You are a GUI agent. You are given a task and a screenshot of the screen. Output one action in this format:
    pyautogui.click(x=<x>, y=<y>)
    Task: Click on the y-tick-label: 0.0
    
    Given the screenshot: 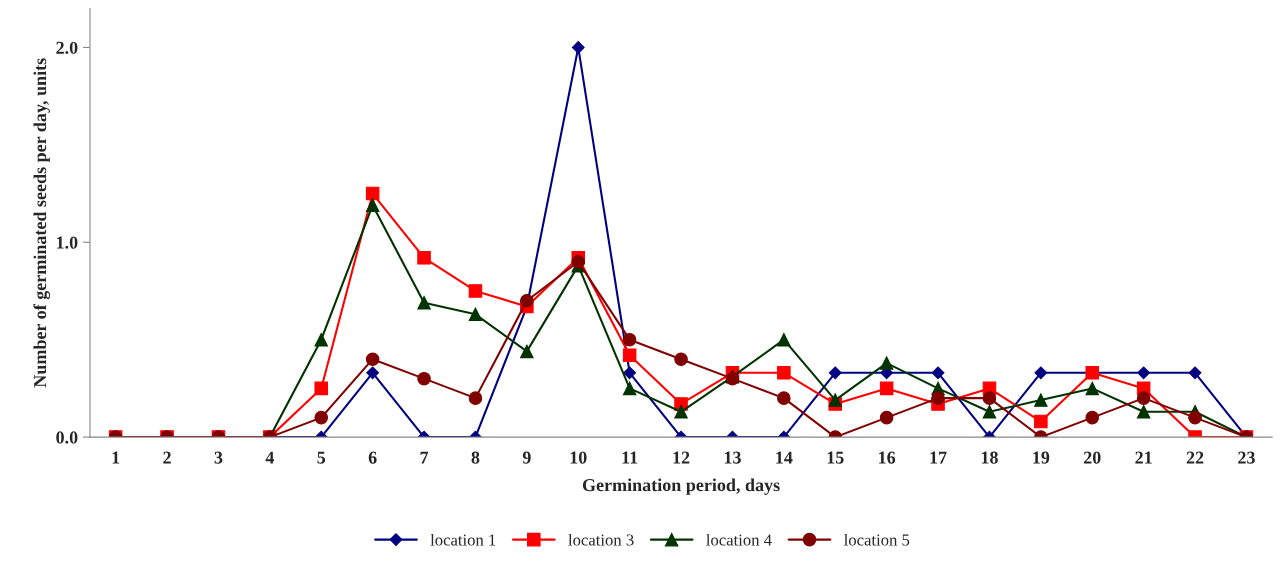 What is the action you would take?
    pyautogui.click(x=67, y=437)
    